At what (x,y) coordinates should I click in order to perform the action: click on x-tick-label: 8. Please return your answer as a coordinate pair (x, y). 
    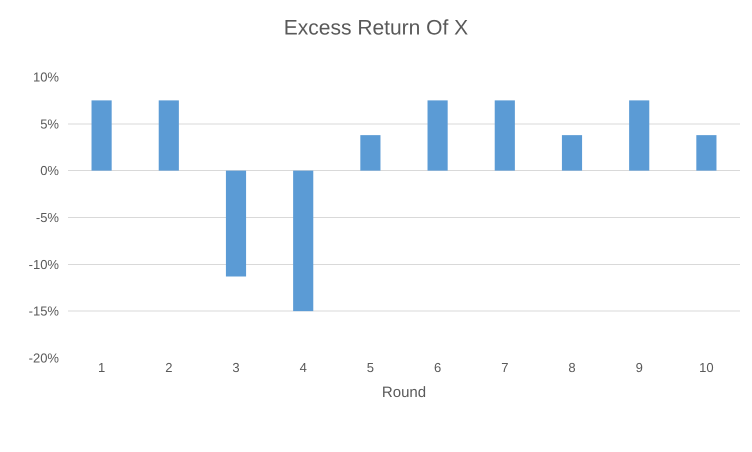
    Looking at the image, I should click on (572, 367).